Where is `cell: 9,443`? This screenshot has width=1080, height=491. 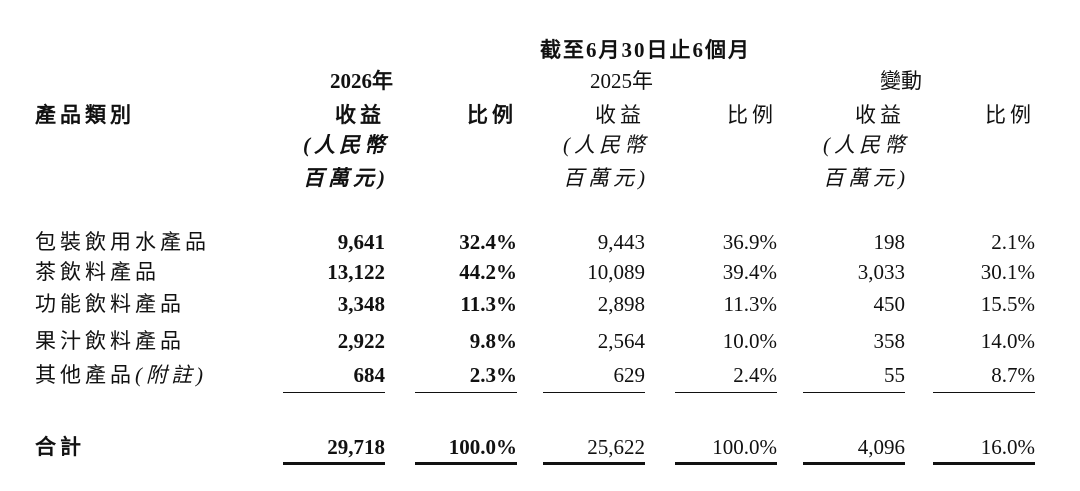 cell: 9,443 is located at coordinates (621, 242).